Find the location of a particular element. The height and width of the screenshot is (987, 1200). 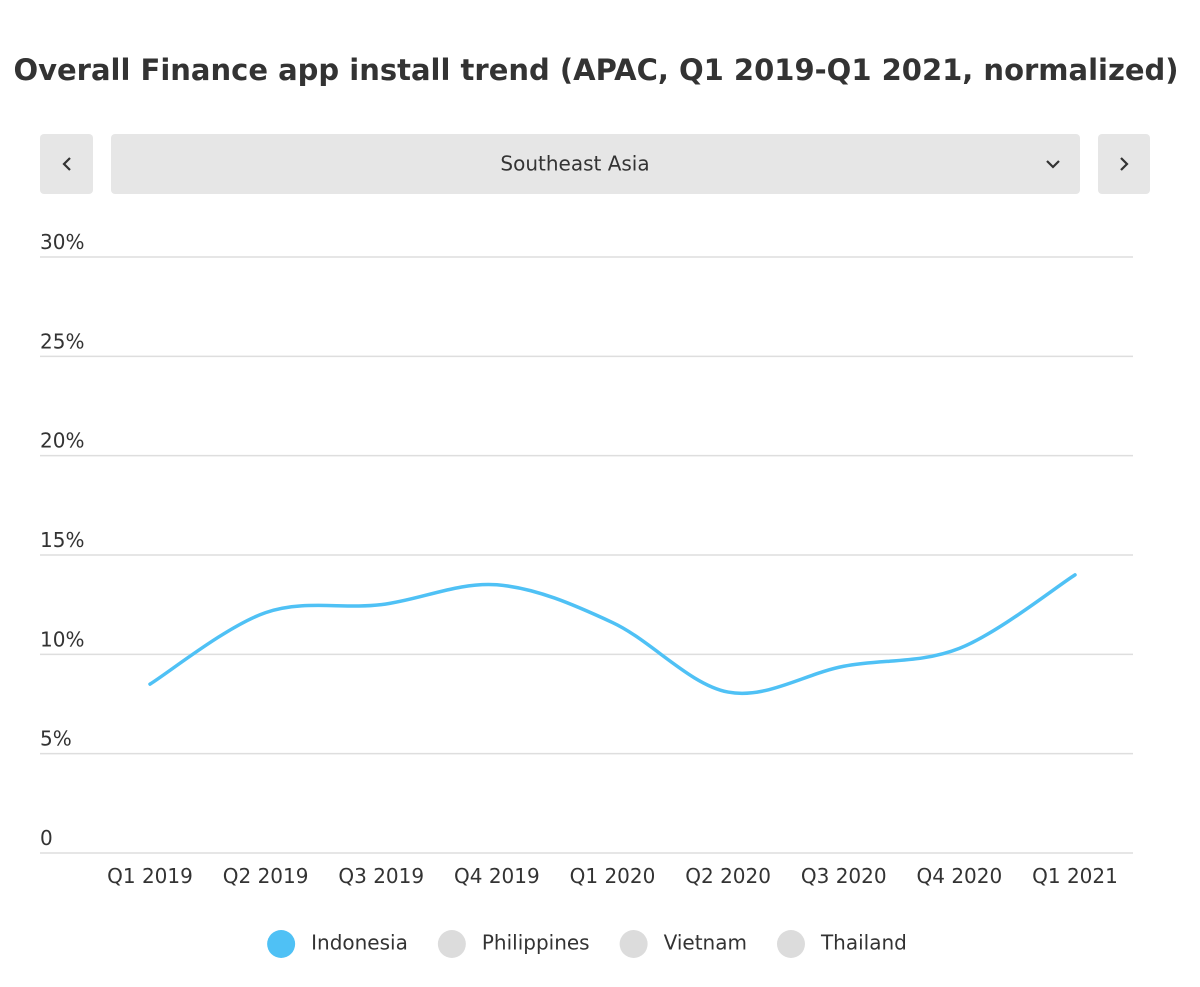

next-button-bg is located at coordinates (1124, 164).